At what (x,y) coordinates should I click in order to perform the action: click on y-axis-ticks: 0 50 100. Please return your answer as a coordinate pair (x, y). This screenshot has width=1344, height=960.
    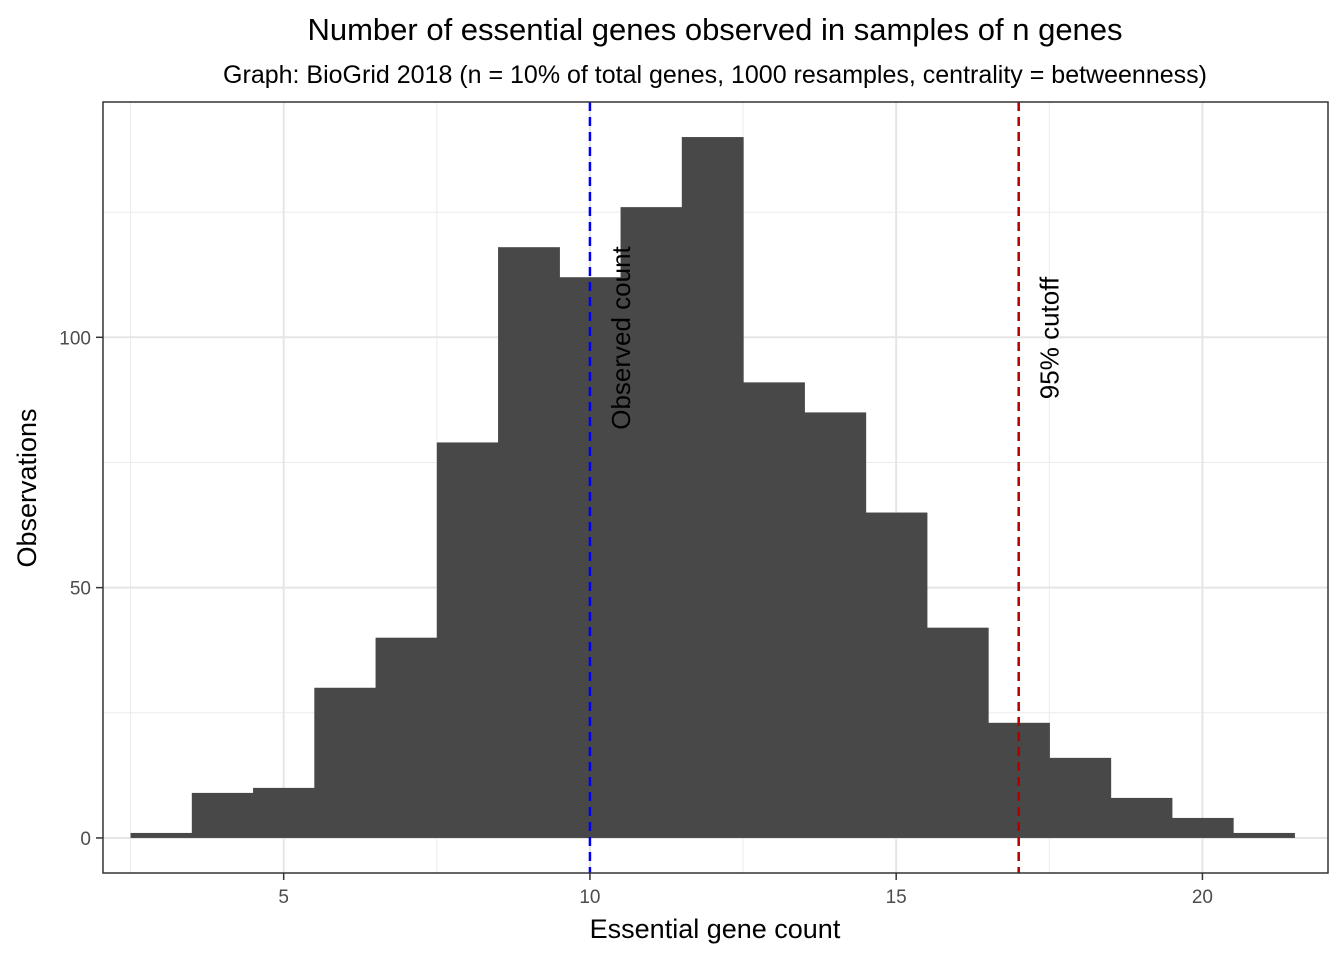
    Looking at the image, I should click on (81, 589).